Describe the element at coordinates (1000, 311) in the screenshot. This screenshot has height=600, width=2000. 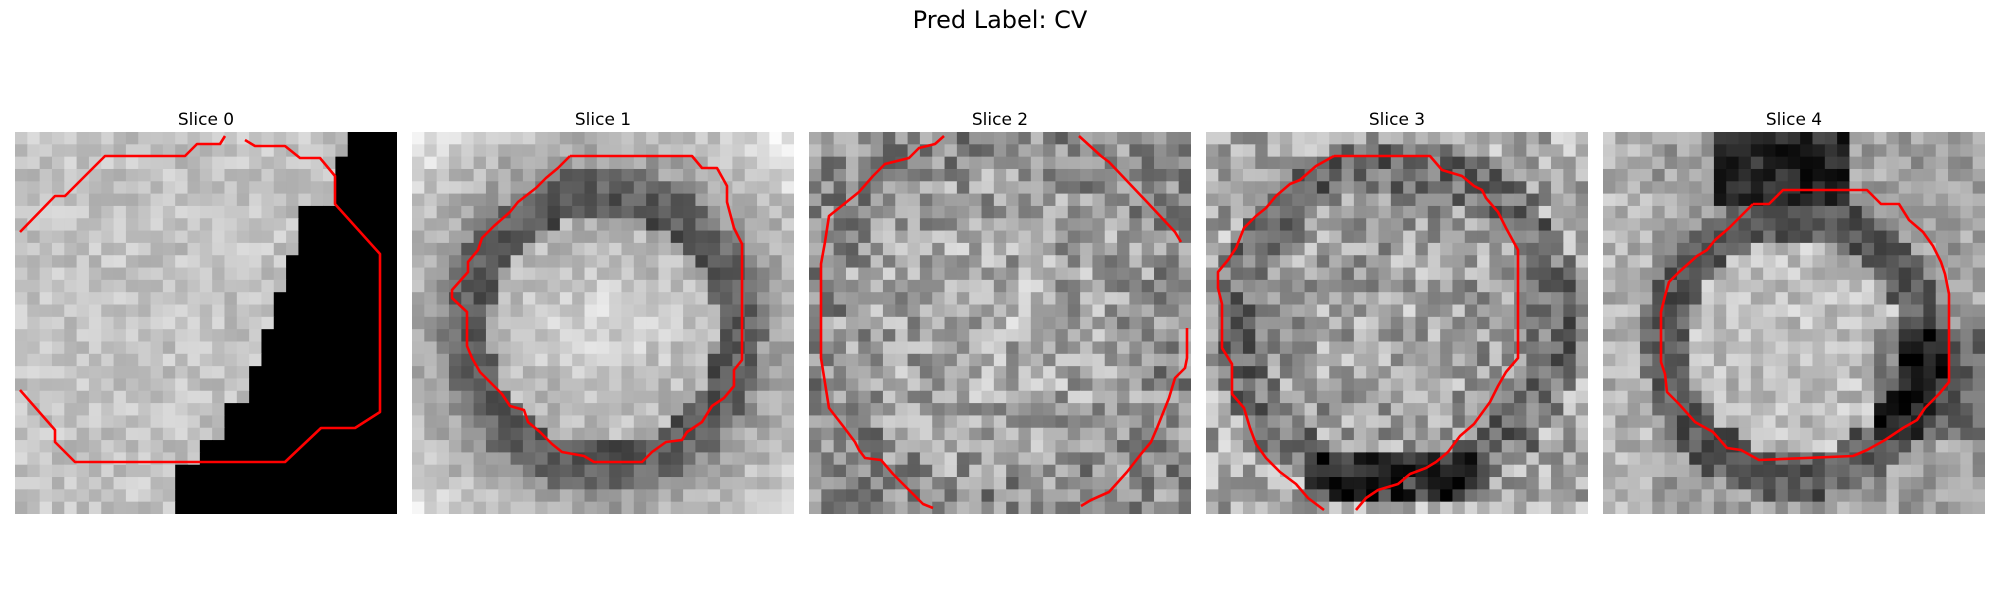
I see `slice-panel-2: Slice 2` at that location.